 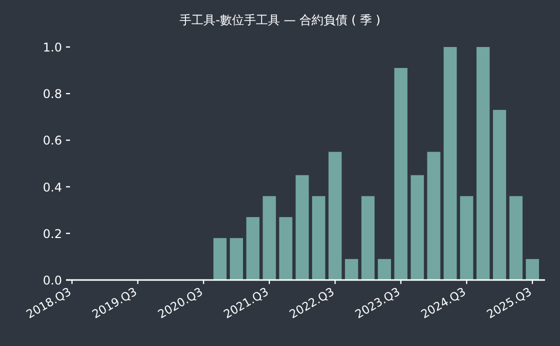 I want to click on y-tick-label: 1.0, so click(x=52, y=47).